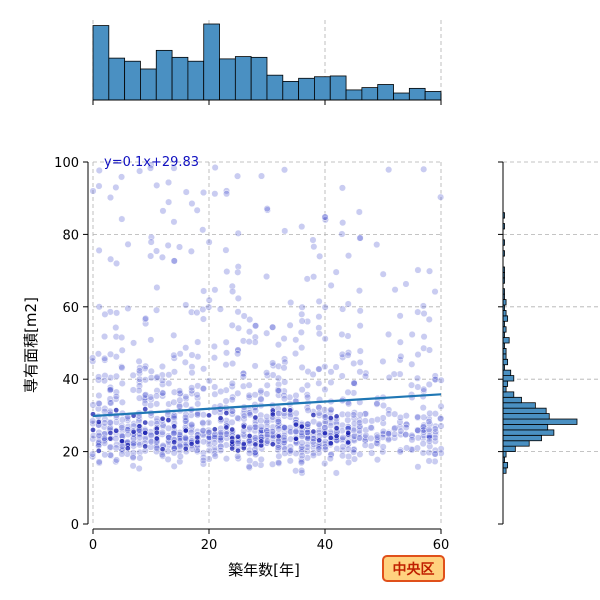 The height and width of the screenshot is (600, 600). What do you see at coordinates (70, 453) in the screenshot?
I see `y-tick-label: 20` at bounding box center [70, 453].